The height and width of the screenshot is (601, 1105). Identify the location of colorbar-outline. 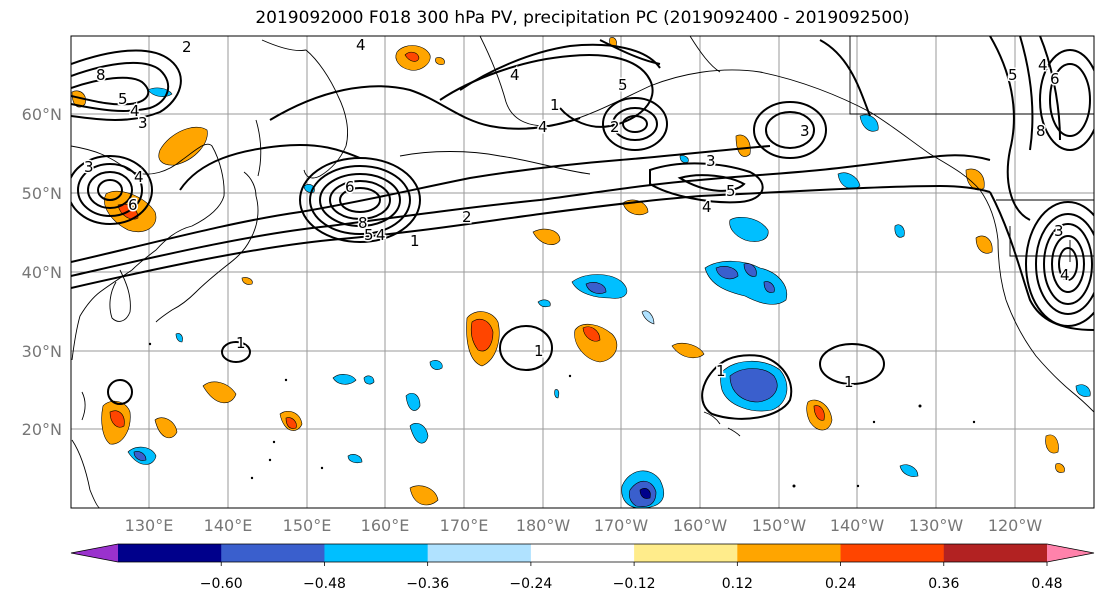
(582, 553).